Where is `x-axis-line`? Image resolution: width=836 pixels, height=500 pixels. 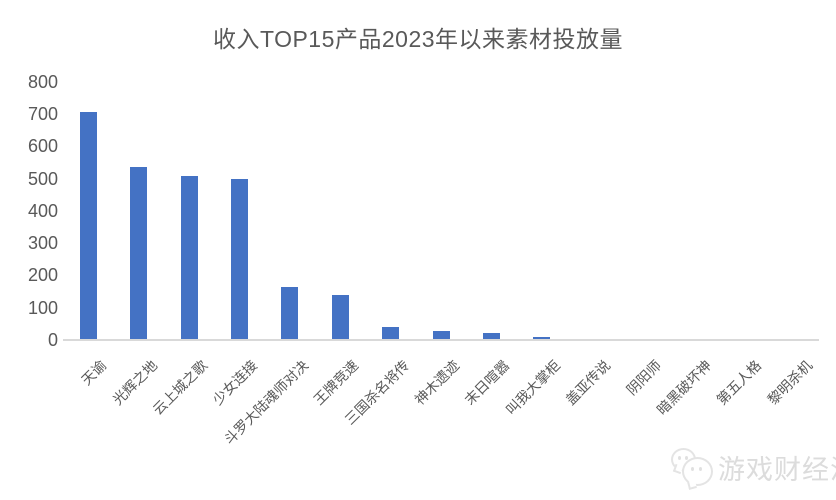
x-axis-line is located at coordinates (441, 340).